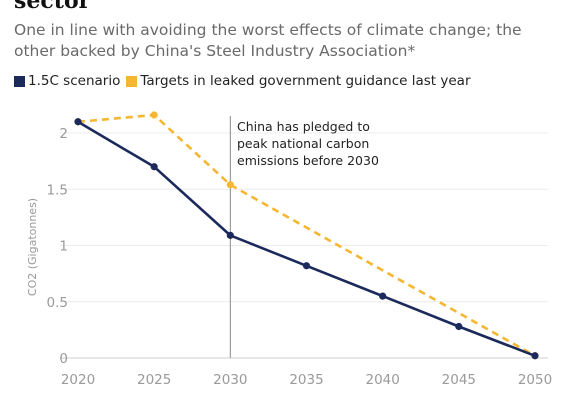 The width and height of the screenshot is (570, 400). I want to click on x-tick-label: 2030, so click(230, 380).